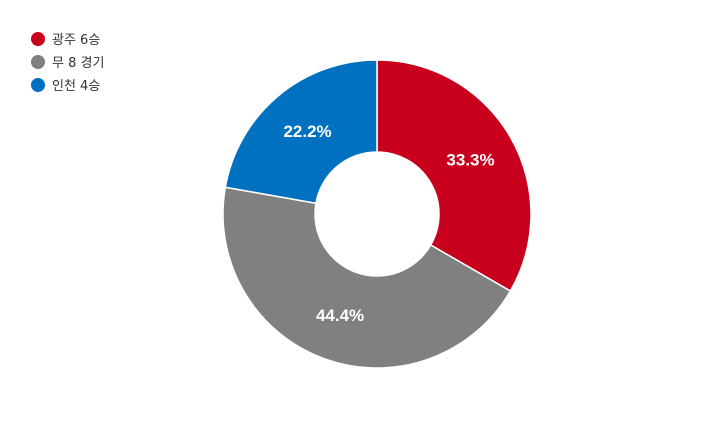 This screenshot has width=707, height=431. Describe the element at coordinates (38, 38) in the screenshot. I see `legend-swatch-gwangju` at that location.